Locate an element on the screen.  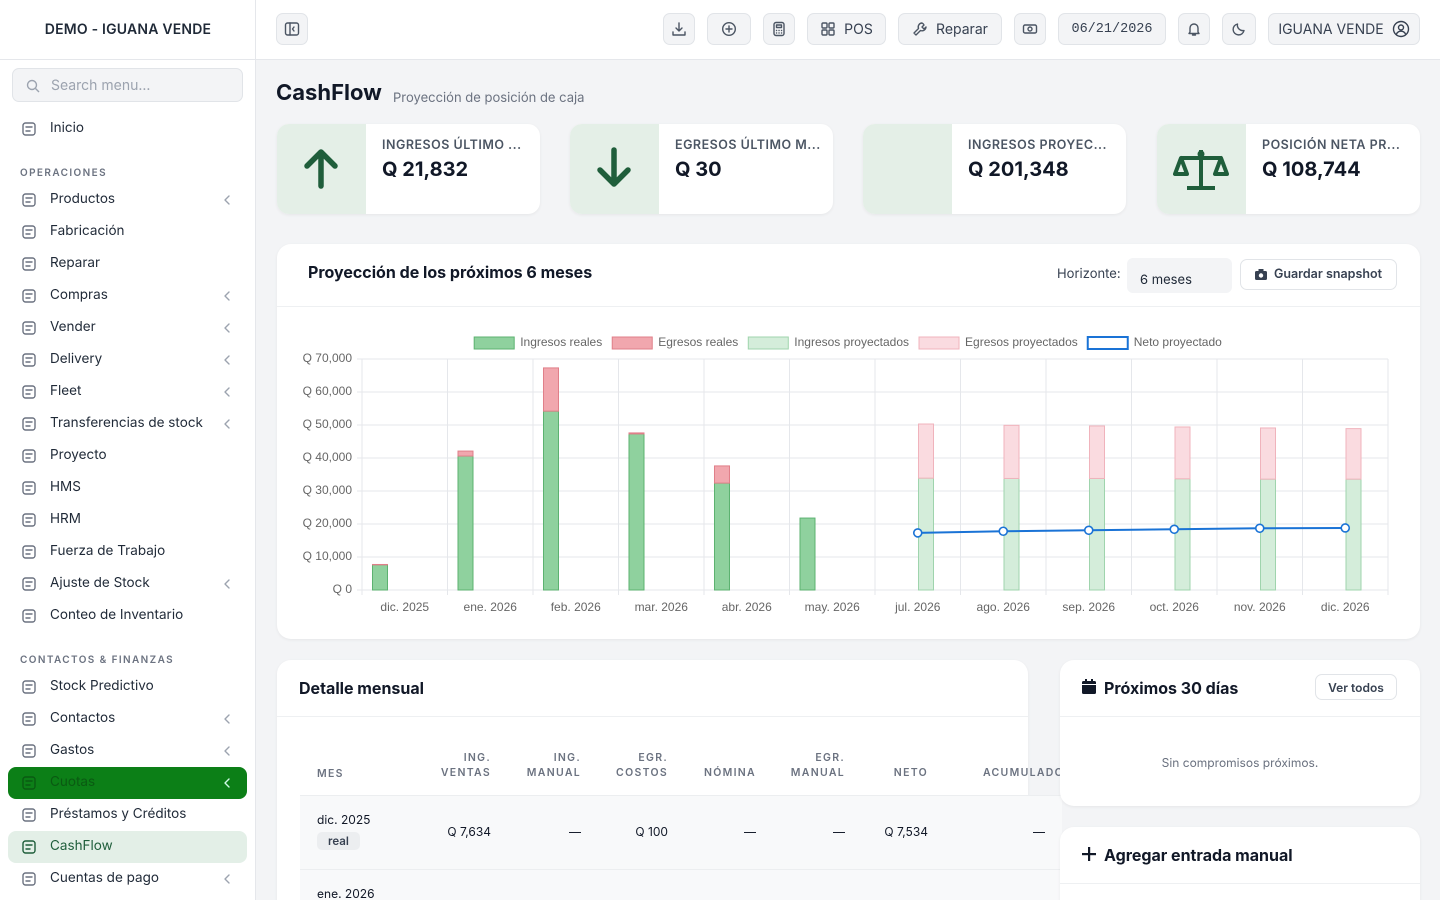
menu-label: Proyecto is located at coordinates (78, 455).